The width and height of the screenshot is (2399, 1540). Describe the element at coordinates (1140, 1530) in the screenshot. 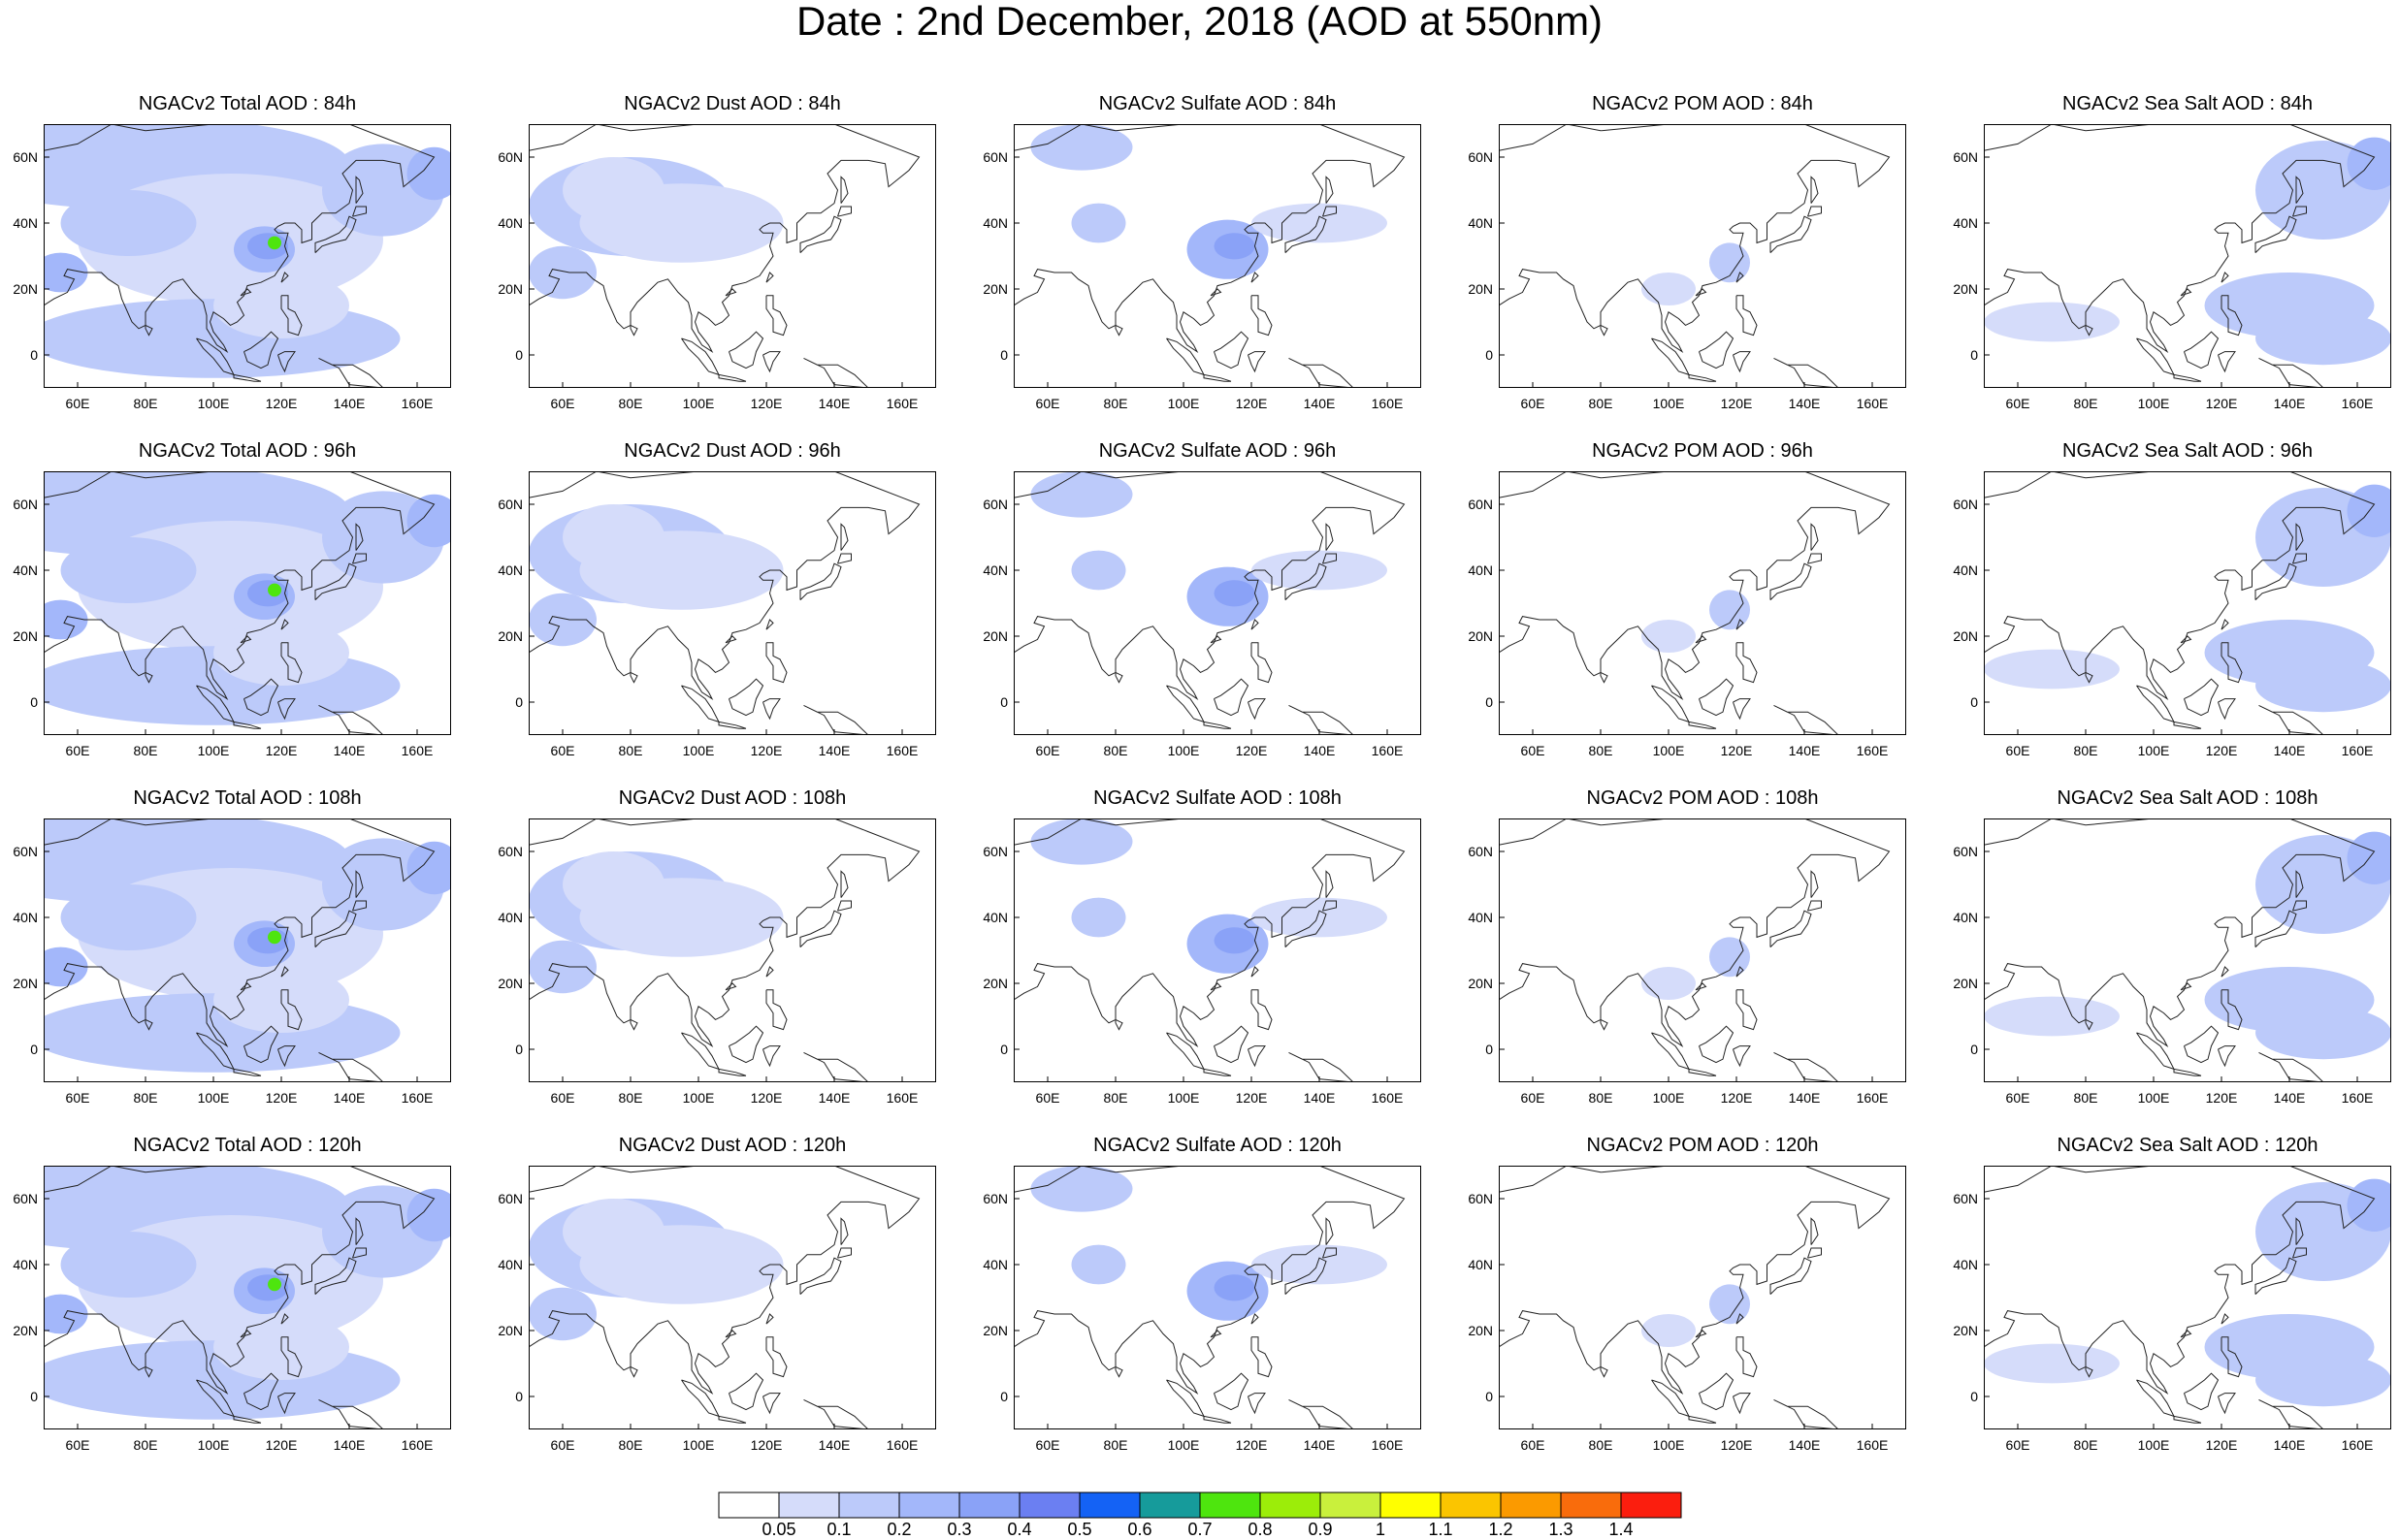

I see `colorbar-label: 0.6` at that location.